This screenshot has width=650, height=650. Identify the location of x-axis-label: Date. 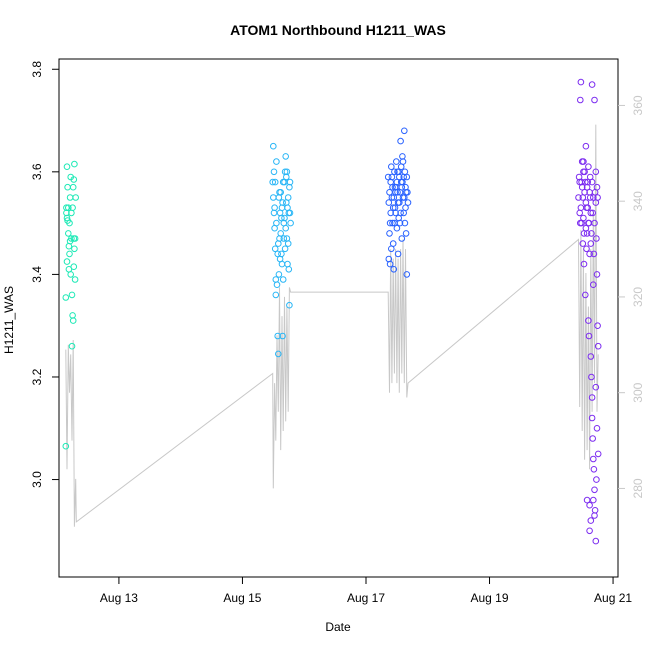
(338, 627).